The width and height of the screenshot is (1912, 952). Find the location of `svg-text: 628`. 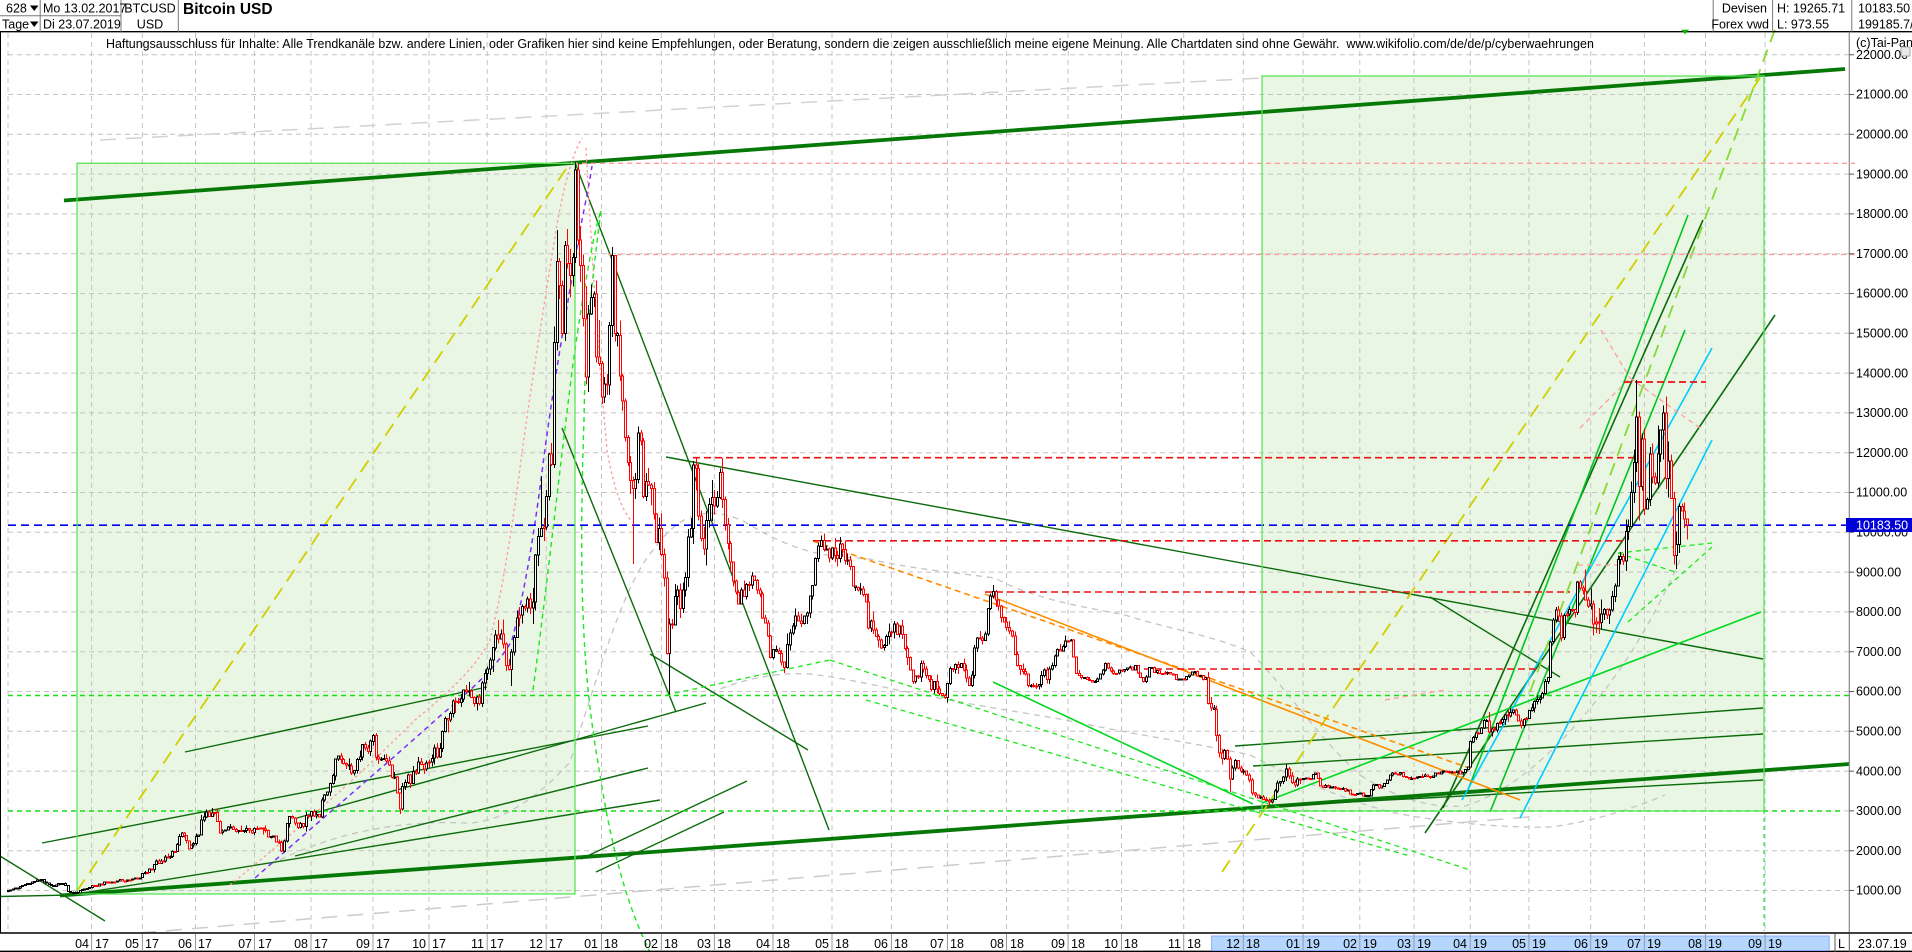

svg-text: 628 is located at coordinates (16, 9).